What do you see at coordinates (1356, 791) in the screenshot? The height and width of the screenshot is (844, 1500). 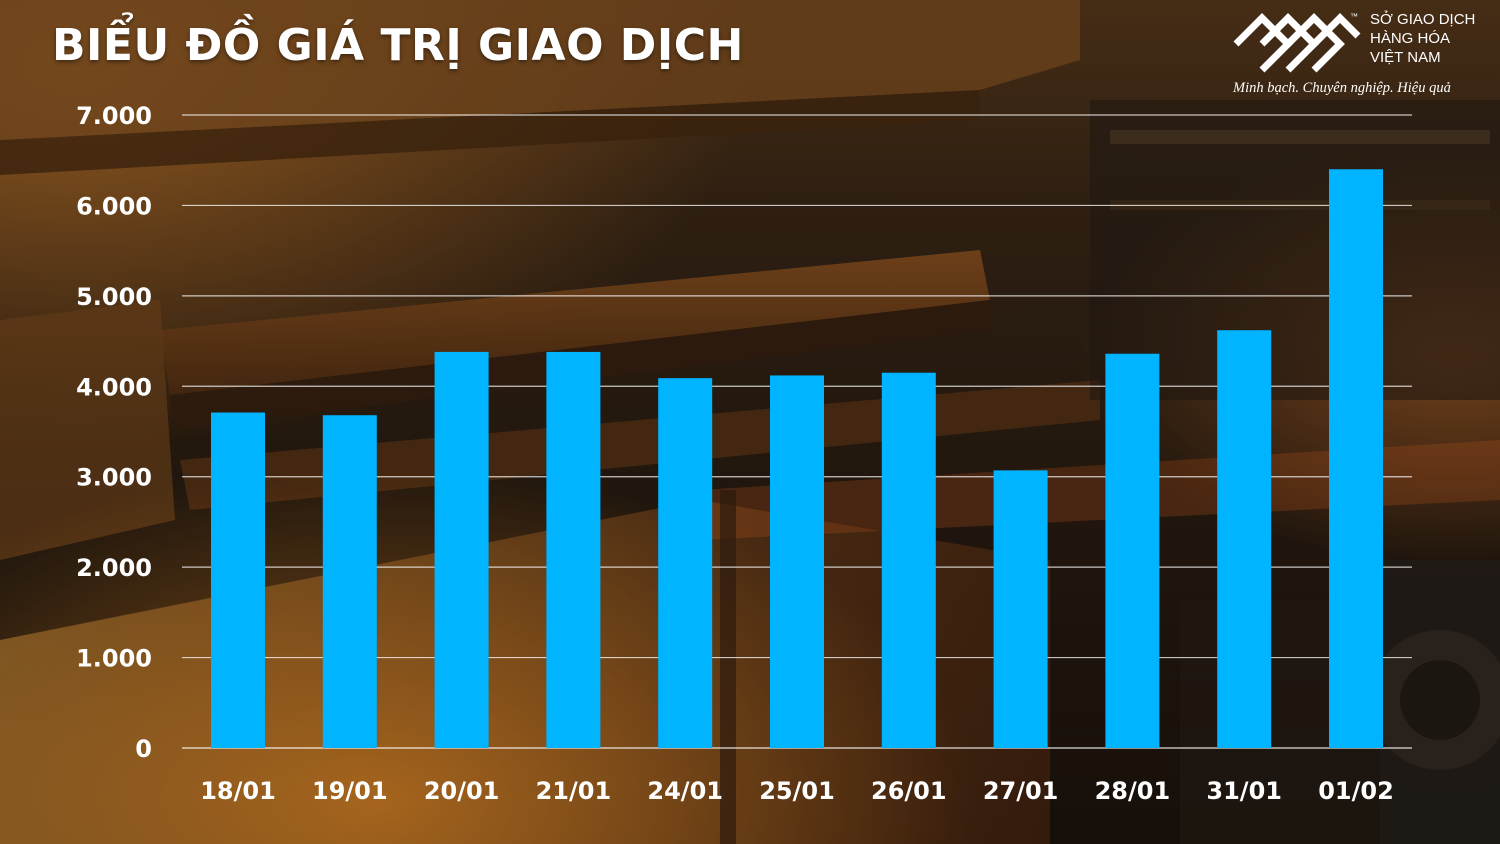 I see `x-tick-label: 01/02` at bounding box center [1356, 791].